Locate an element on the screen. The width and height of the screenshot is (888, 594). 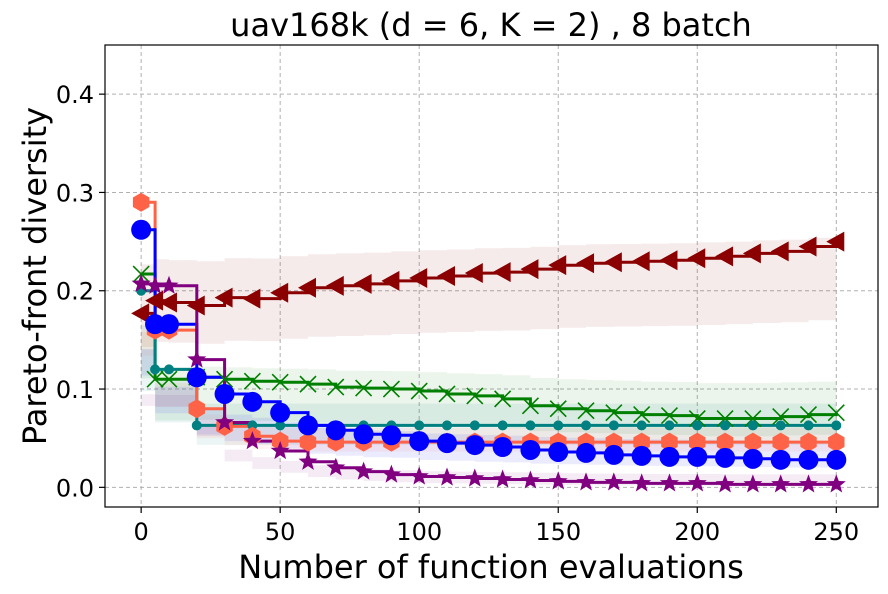
x-tick-label: 150 is located at coordinates (558, 532).